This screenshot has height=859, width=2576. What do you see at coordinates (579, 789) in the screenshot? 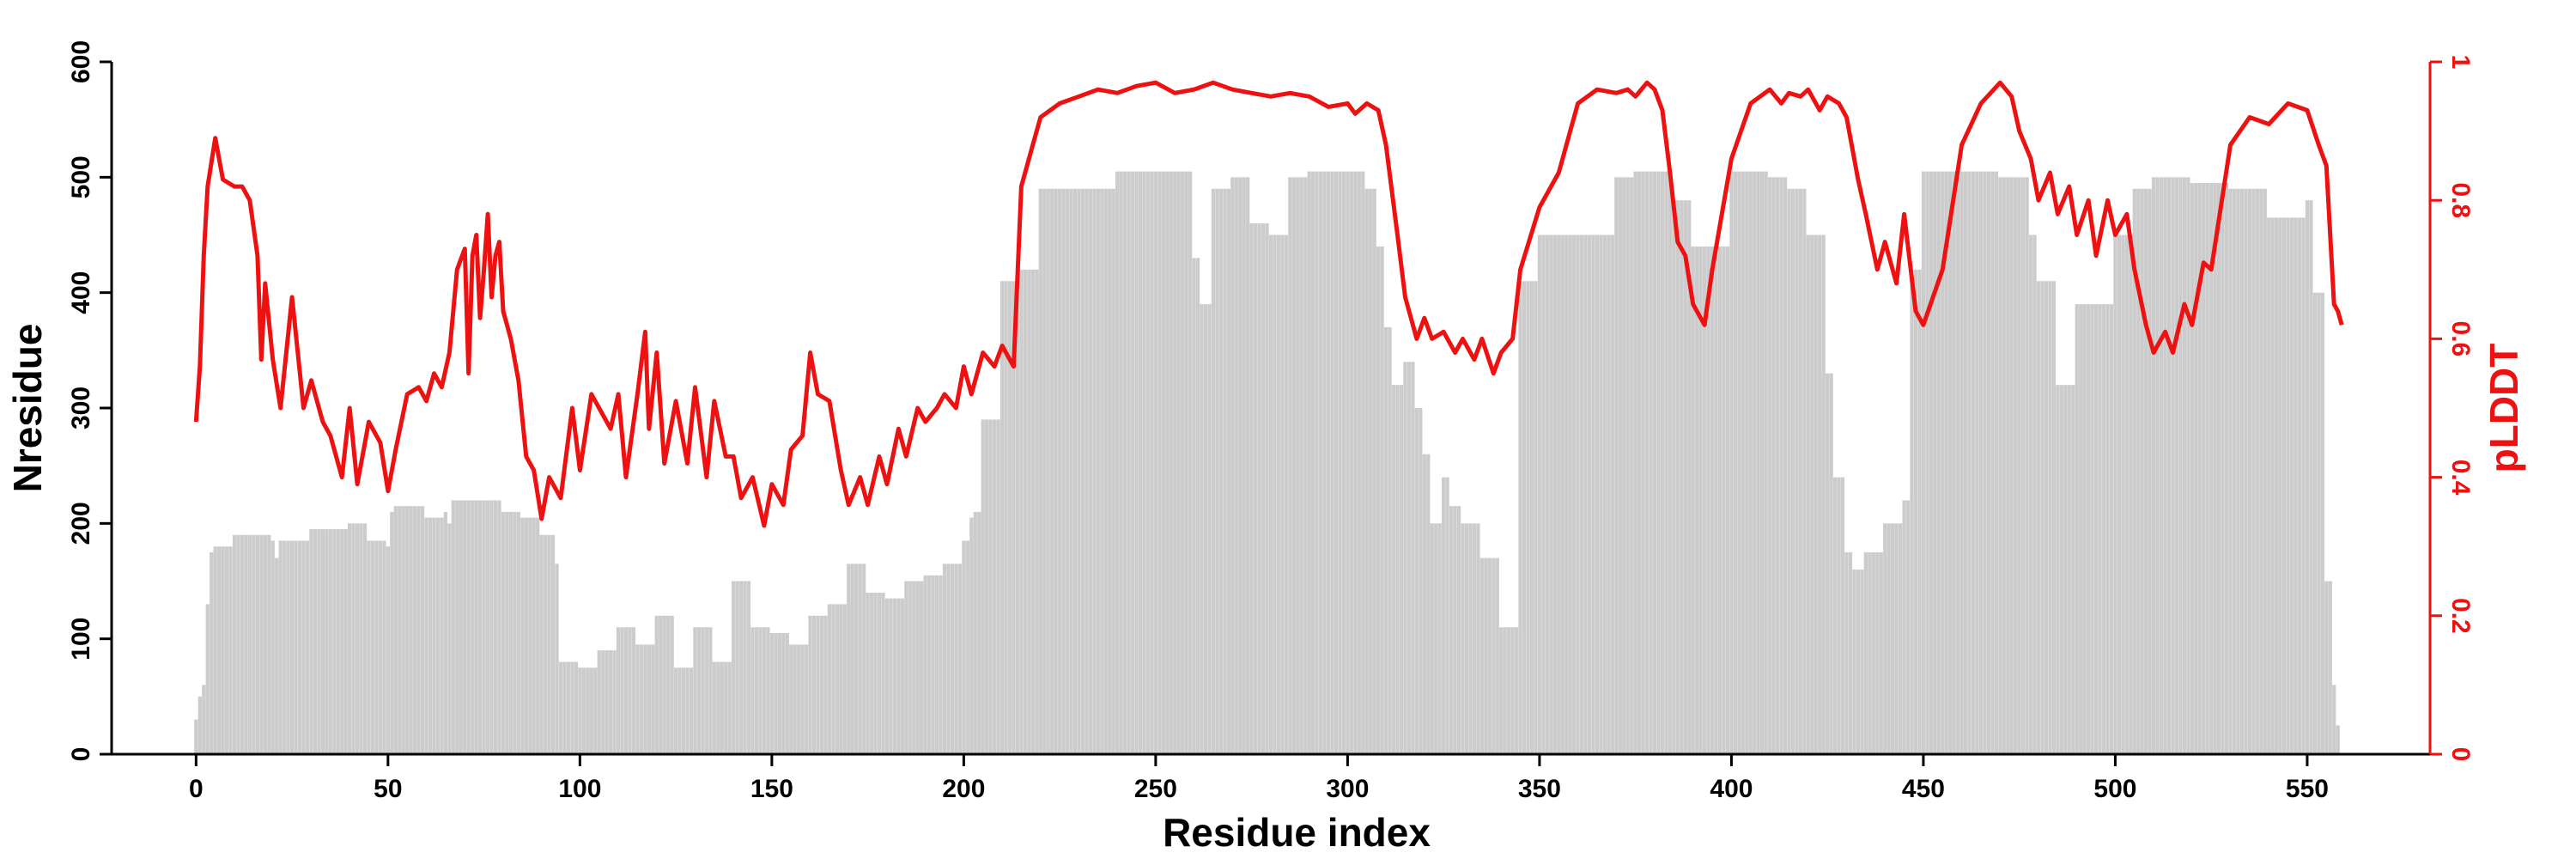
I see `x-tick-label: 100` at bounding box center [579, 789].